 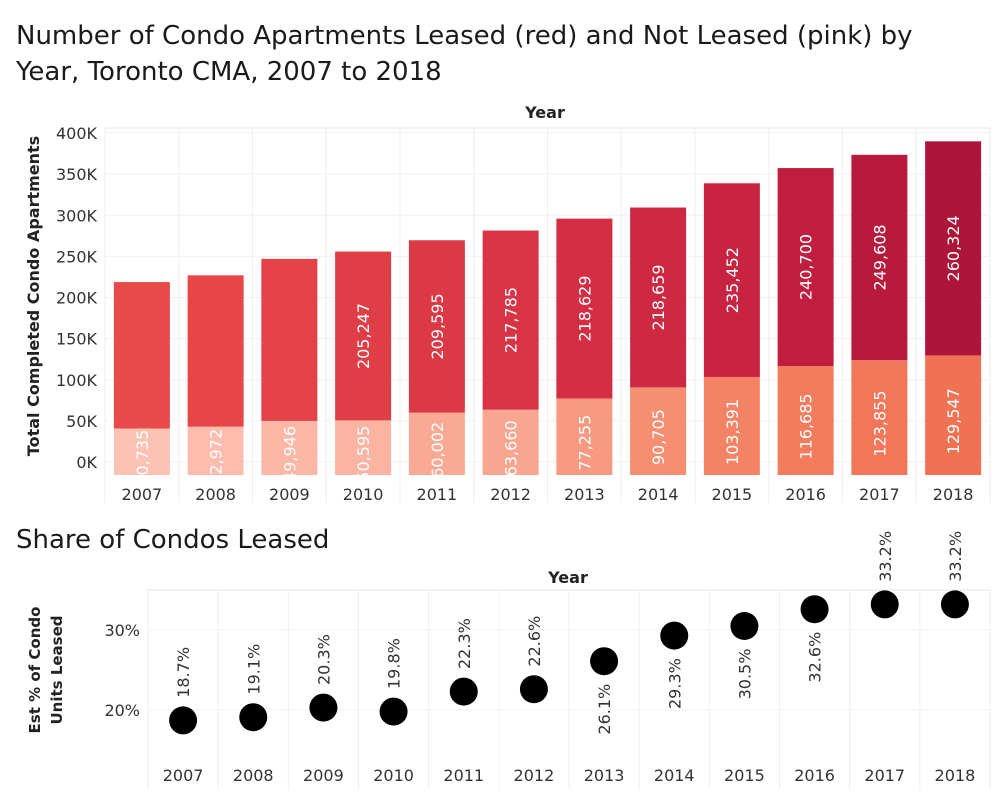 I want to click on bar-data-label-leased: 90,705, so click(x=658, y=437).